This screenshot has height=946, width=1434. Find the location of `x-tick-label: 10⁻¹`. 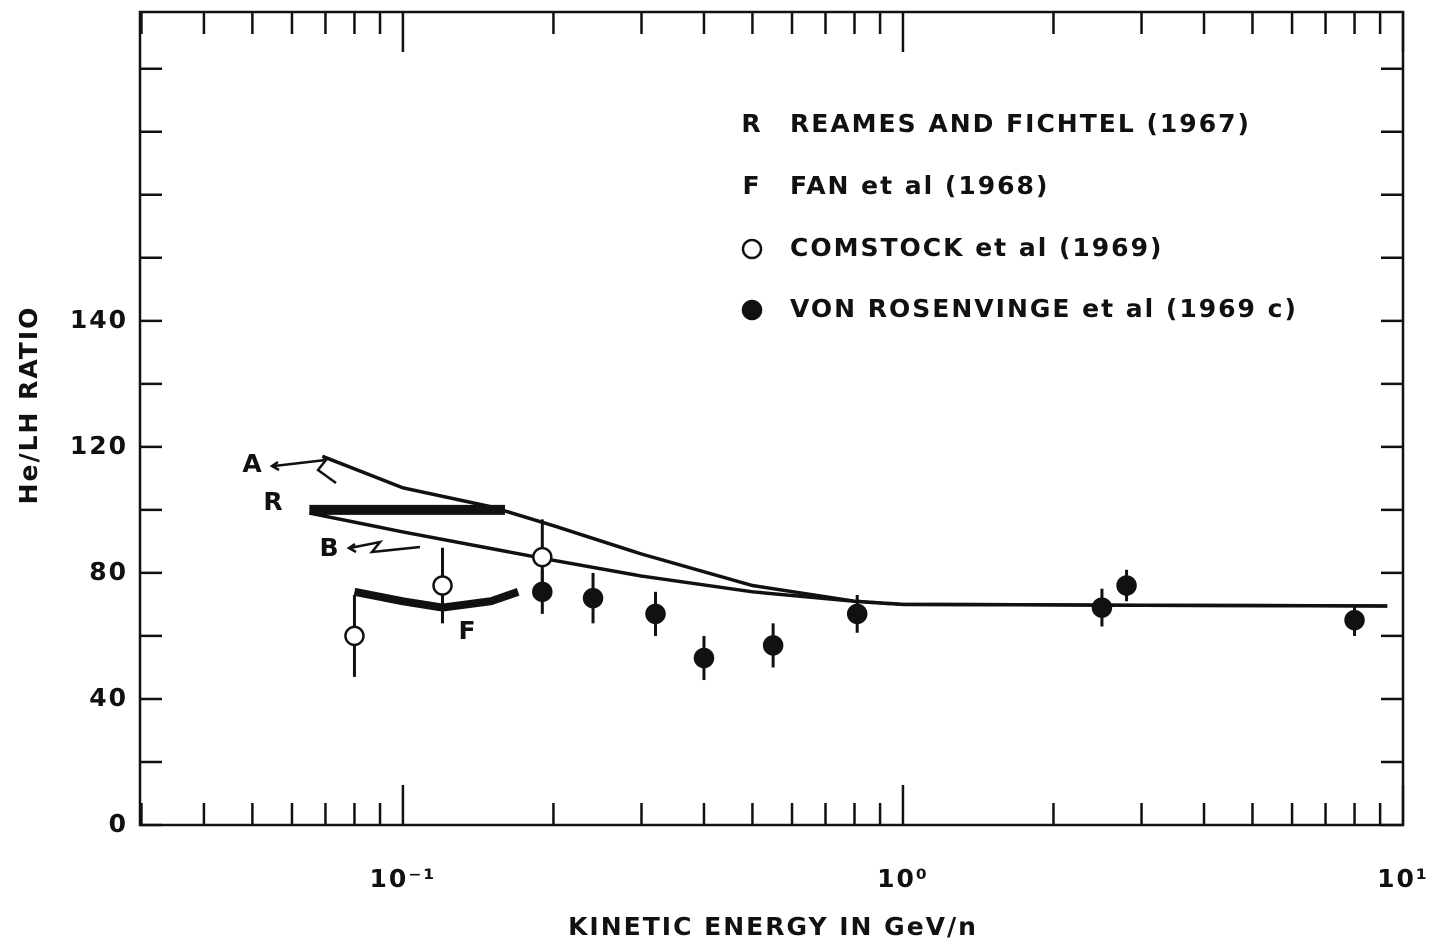

x-tick-label: 10⁻¹ is located at coordinates (402, 878).